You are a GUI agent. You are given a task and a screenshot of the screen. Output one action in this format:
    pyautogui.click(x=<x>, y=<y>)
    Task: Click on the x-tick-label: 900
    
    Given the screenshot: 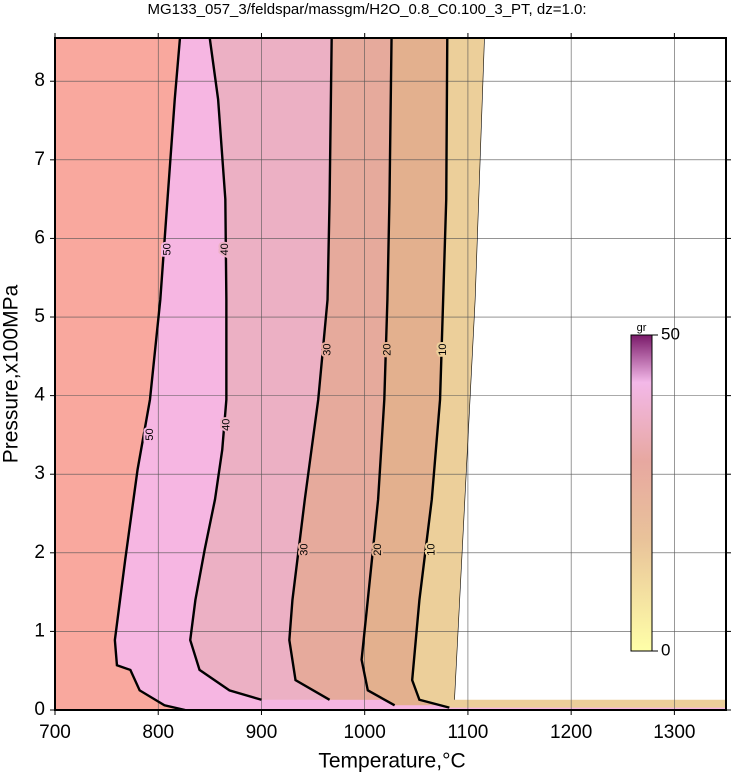 What is the action you would take?
    pyautogui.click(x=262, y=732)
    